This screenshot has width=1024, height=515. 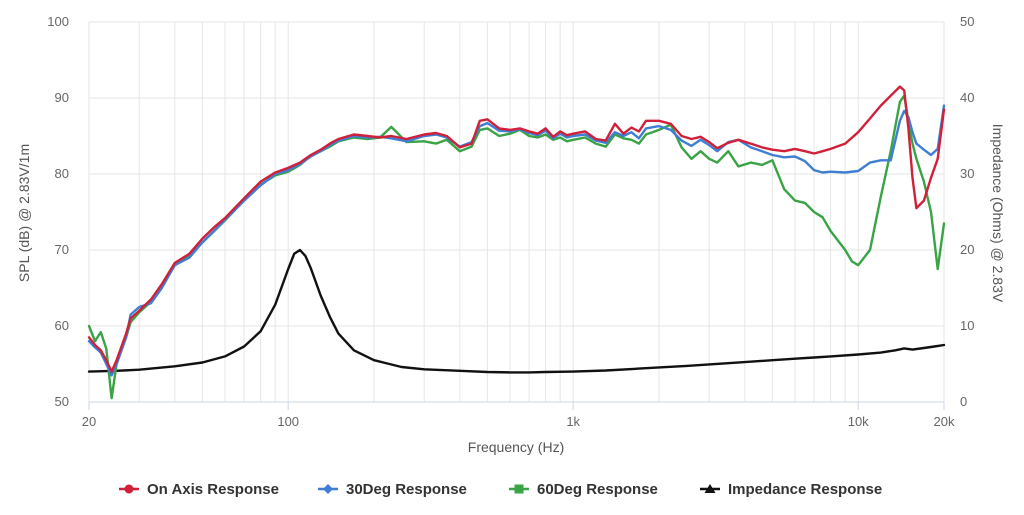 I want to click on left-y-axis-title: SPL (dB) @ 2.83V/1m, so click(x=24, y=213).